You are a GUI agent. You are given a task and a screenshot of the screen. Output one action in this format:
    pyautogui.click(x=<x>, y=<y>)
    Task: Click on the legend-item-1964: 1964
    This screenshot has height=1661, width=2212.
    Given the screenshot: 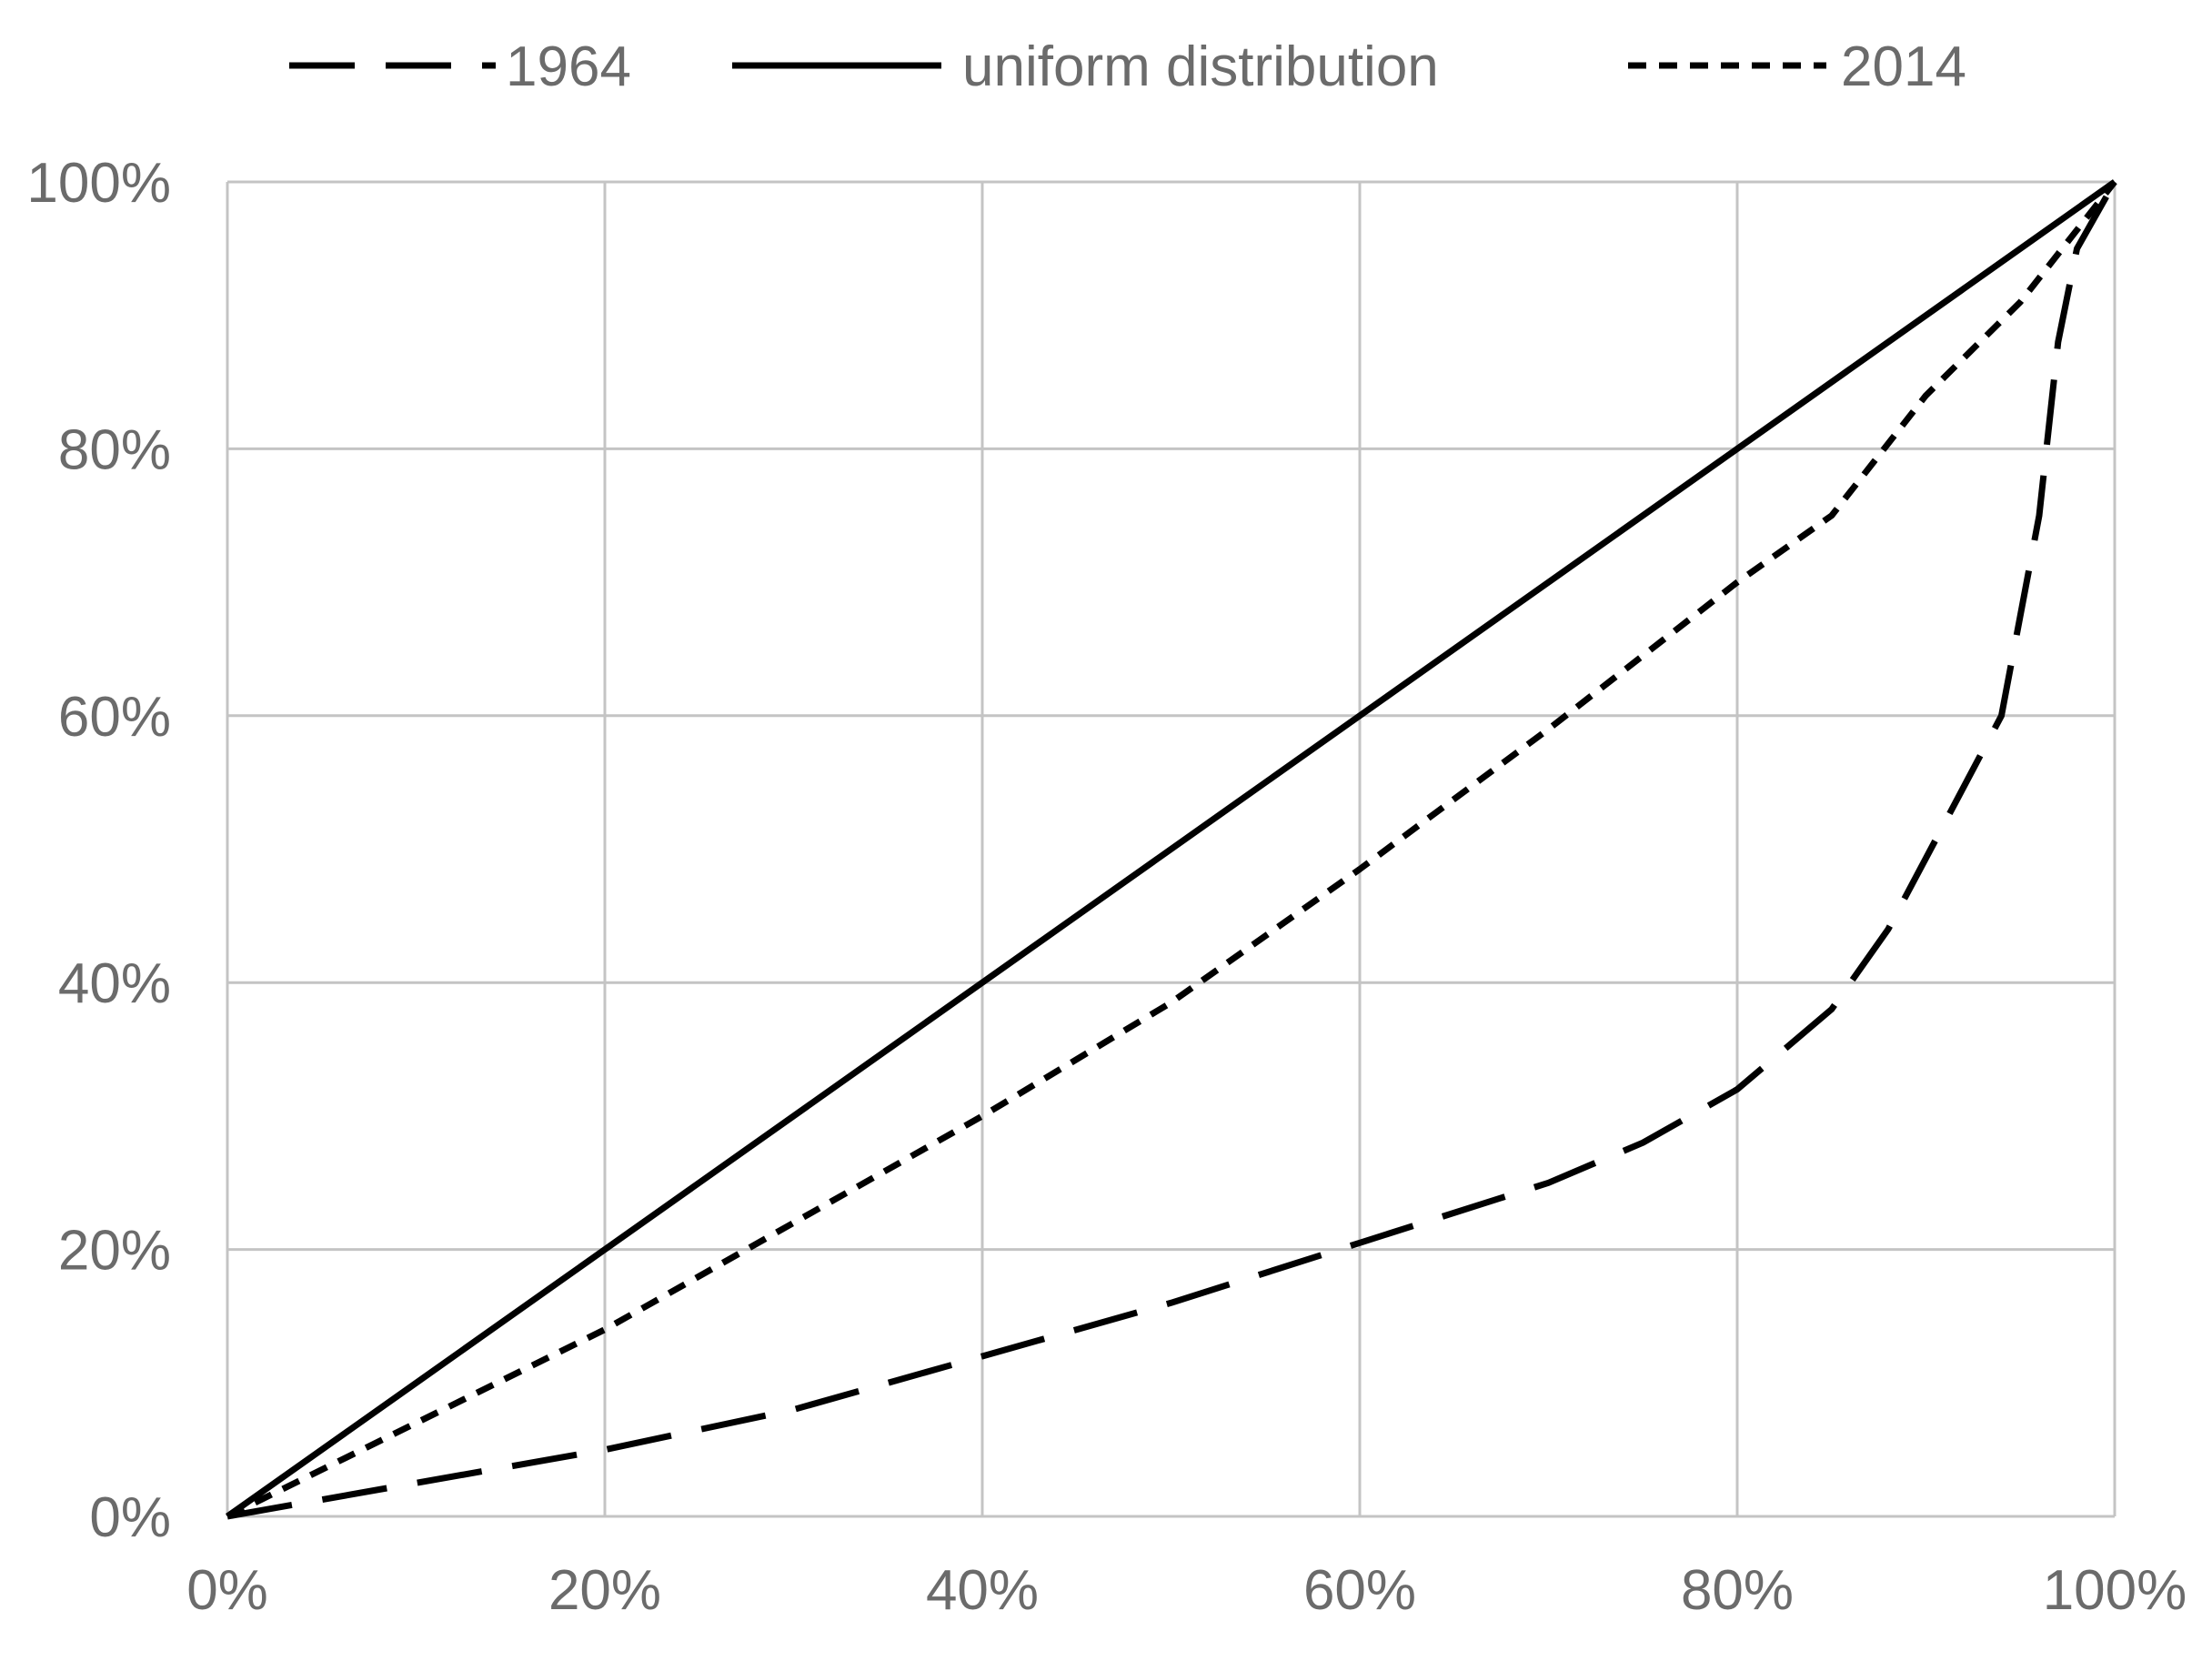 What is the action you would take?
    pyautogui.click(x=460, y=67)
    